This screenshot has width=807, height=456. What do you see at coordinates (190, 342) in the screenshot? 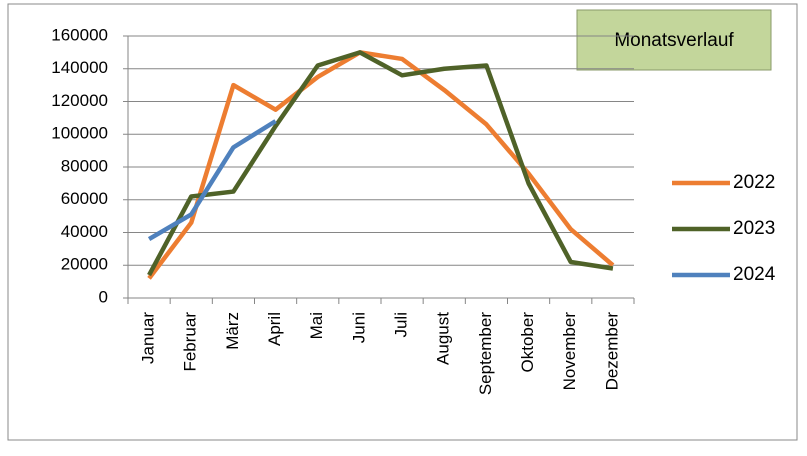
I see `x-tick-label: Februar` at bounding box center [190, 342].